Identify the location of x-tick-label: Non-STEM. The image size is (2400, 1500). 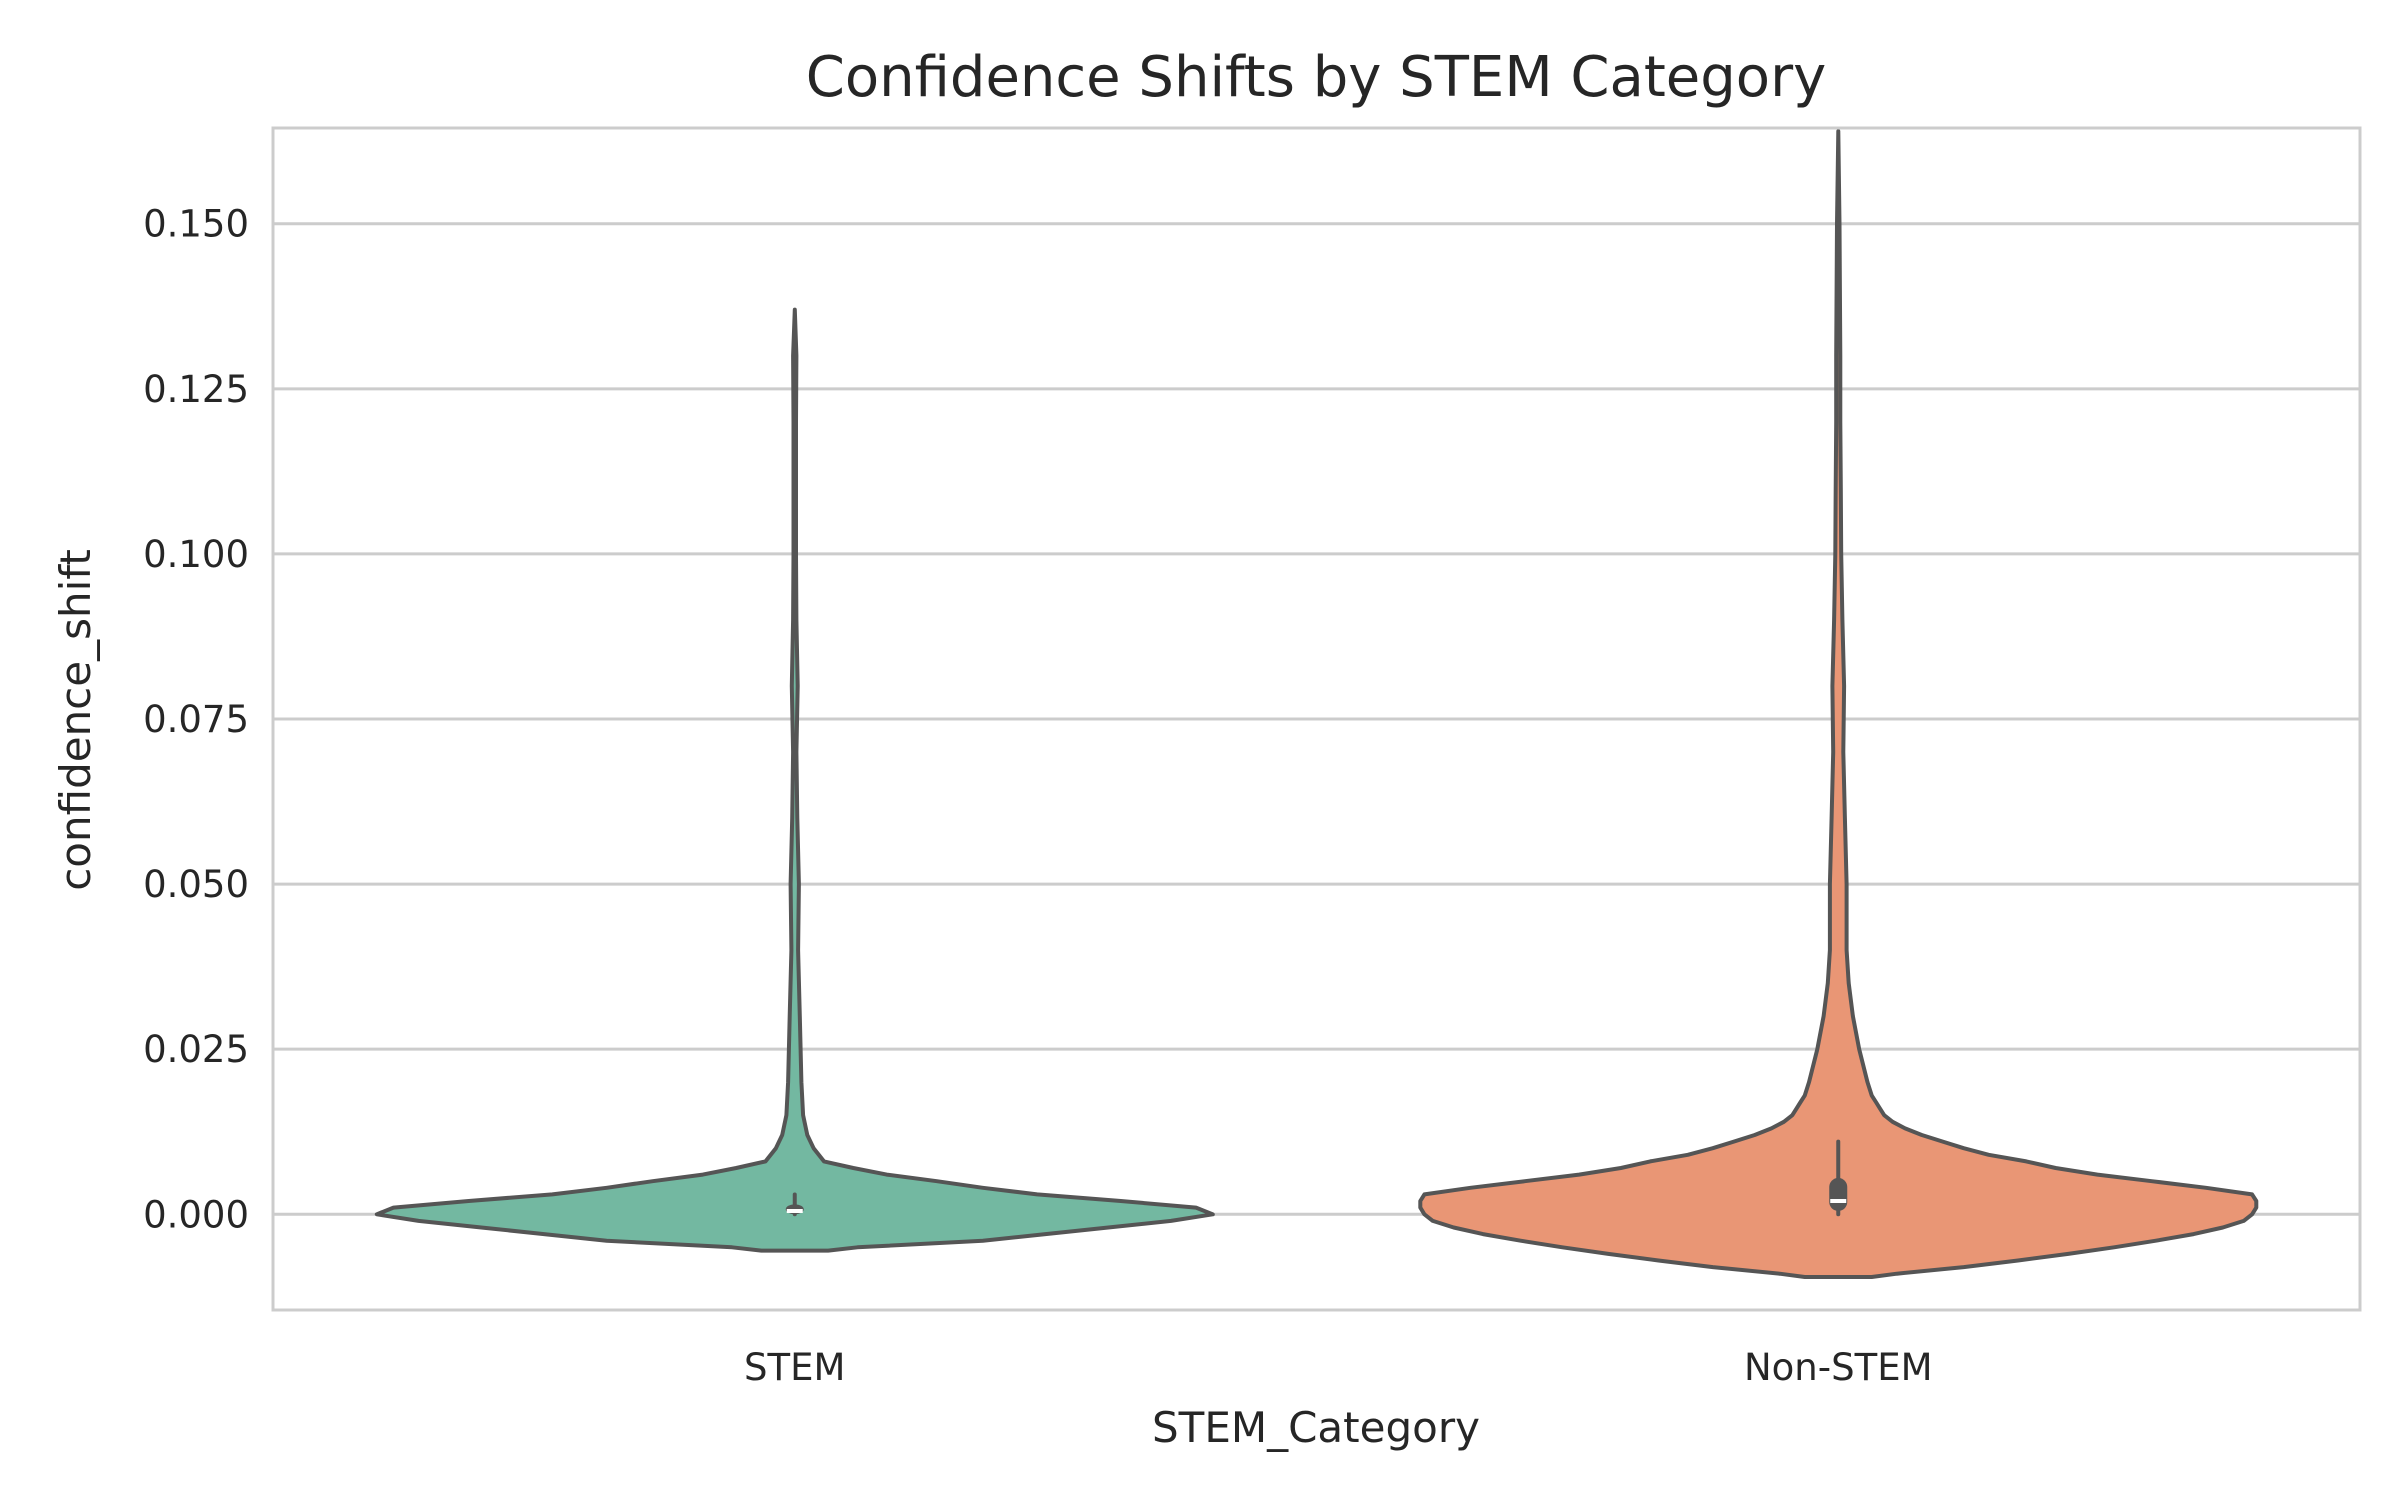
(1838, 1367).